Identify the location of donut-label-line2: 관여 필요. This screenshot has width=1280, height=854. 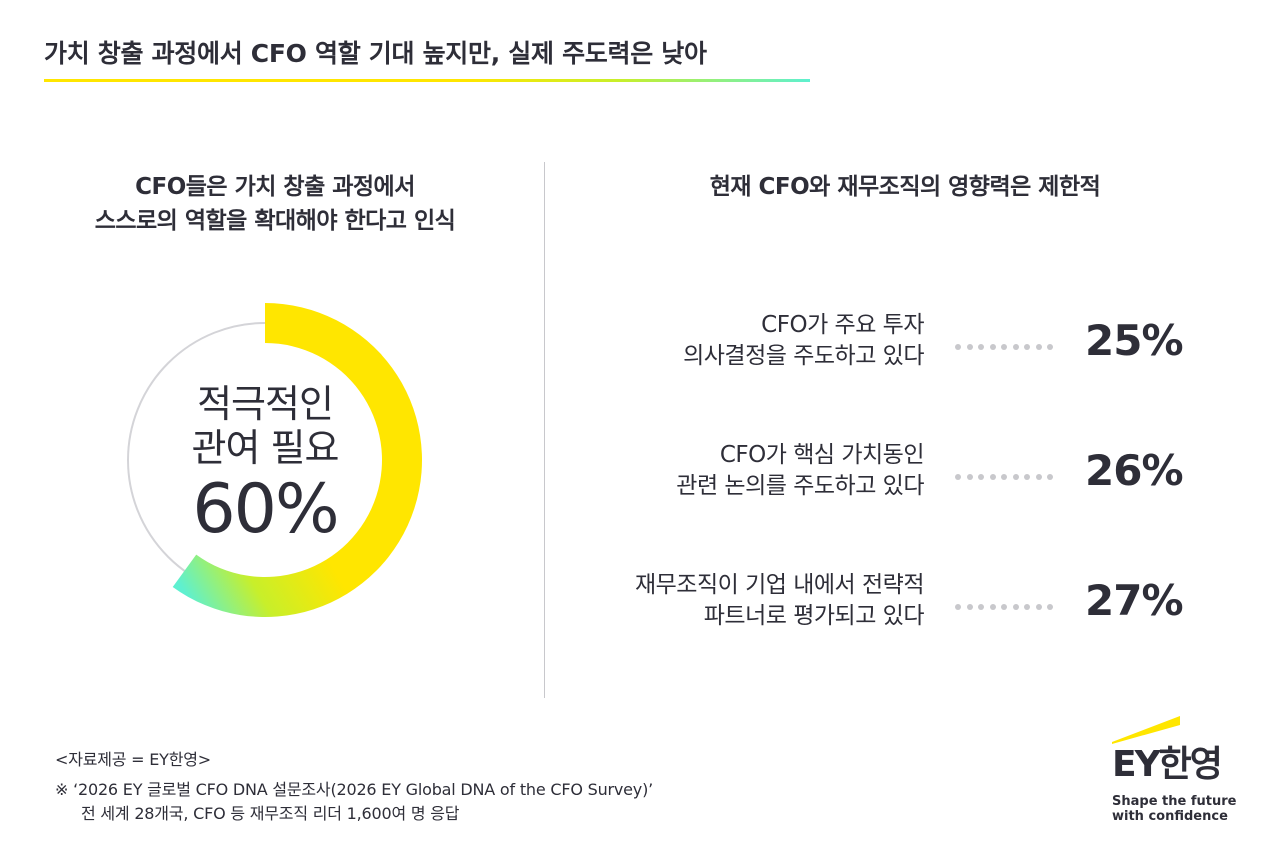
(265, 448).